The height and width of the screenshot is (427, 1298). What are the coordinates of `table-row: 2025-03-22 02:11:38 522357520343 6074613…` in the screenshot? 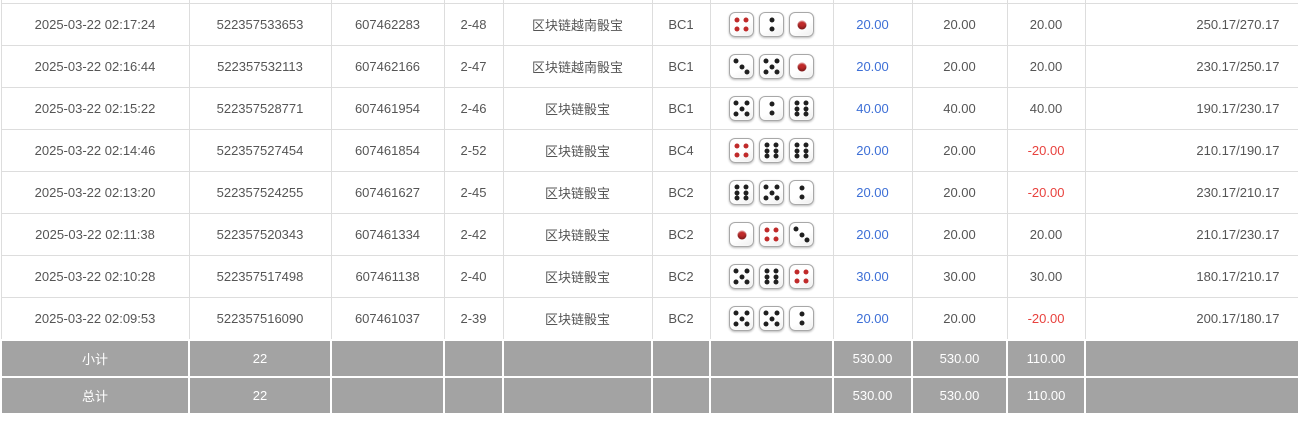 It's located at (649, 234).